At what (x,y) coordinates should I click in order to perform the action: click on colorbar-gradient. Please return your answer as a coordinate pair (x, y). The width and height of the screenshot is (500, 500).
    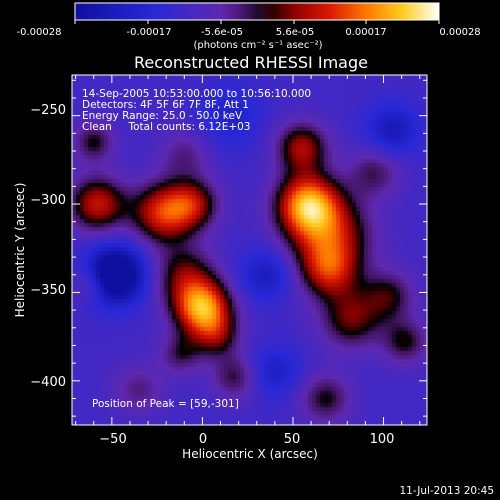
    Looking at the image, I should click on (257, 11).